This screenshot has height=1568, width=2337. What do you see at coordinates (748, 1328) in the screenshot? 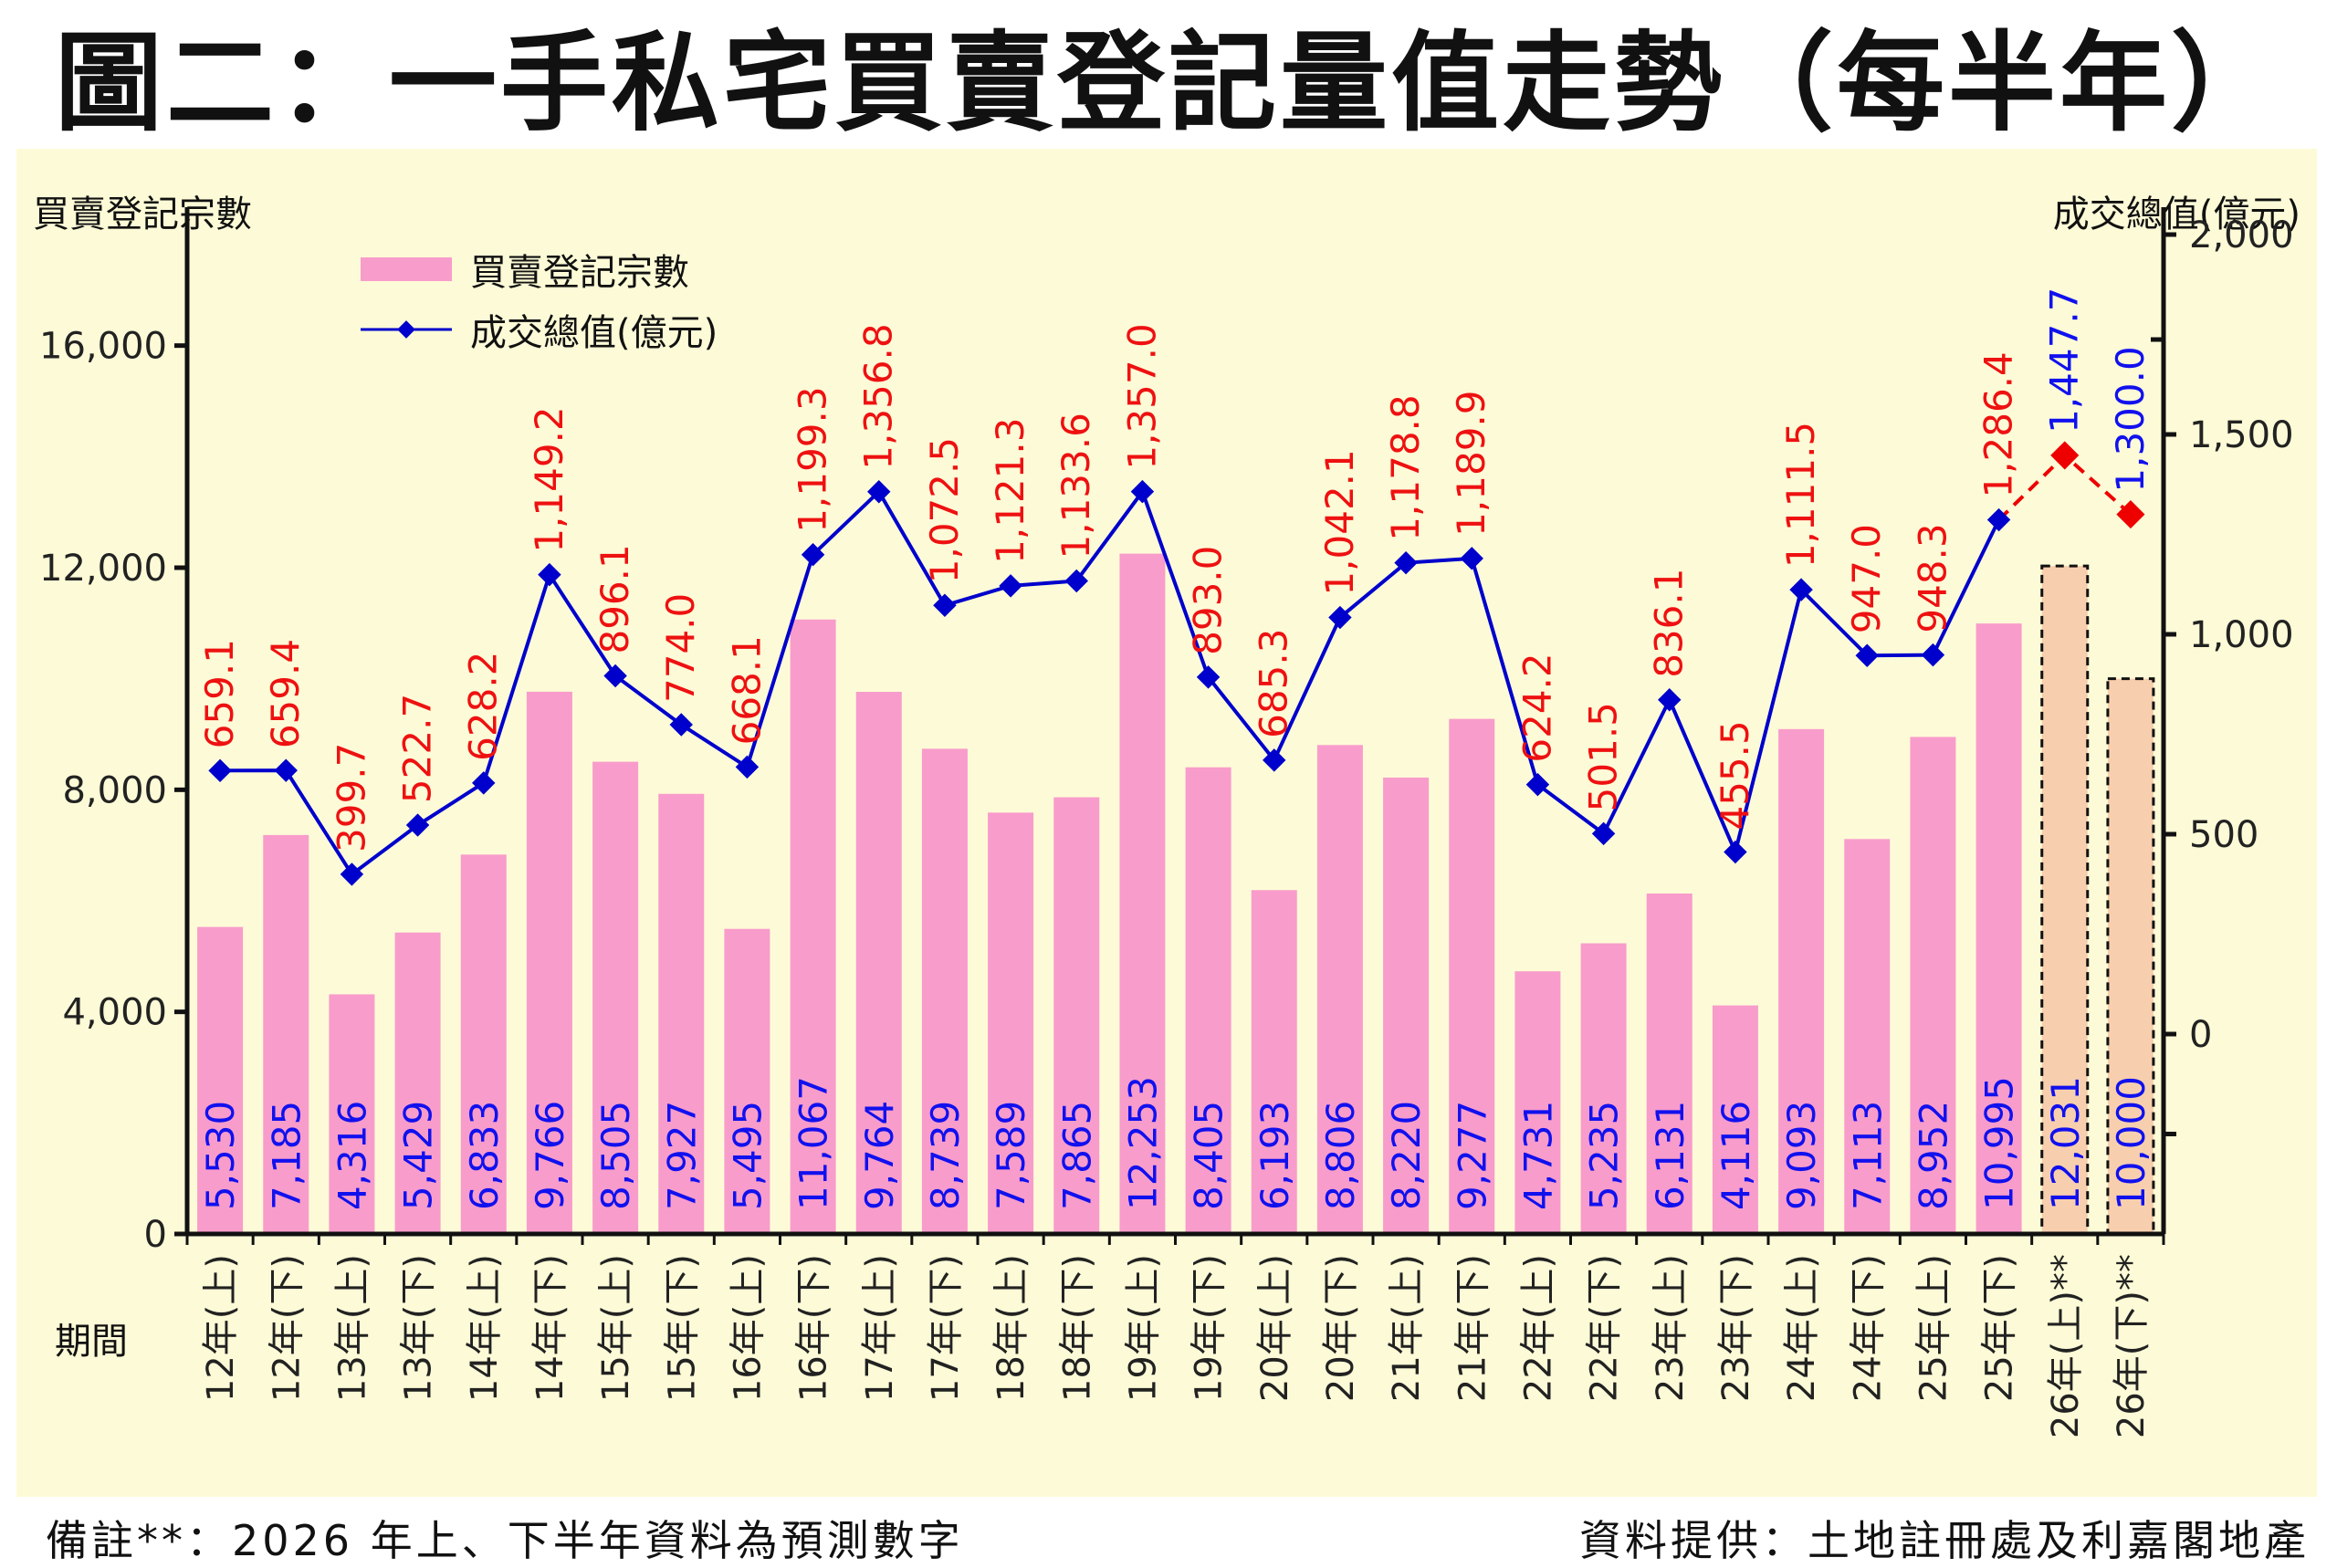
I see `category-label: 16年(上)` at bounding box center [748, 1328].